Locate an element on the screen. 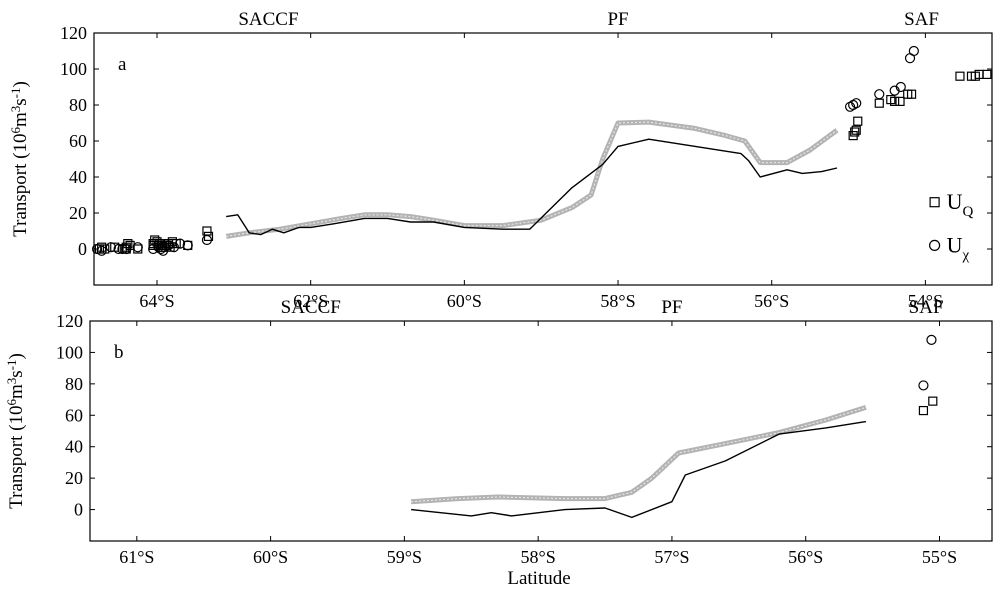  legend-label: UQ is located at coordinates (960, 204).